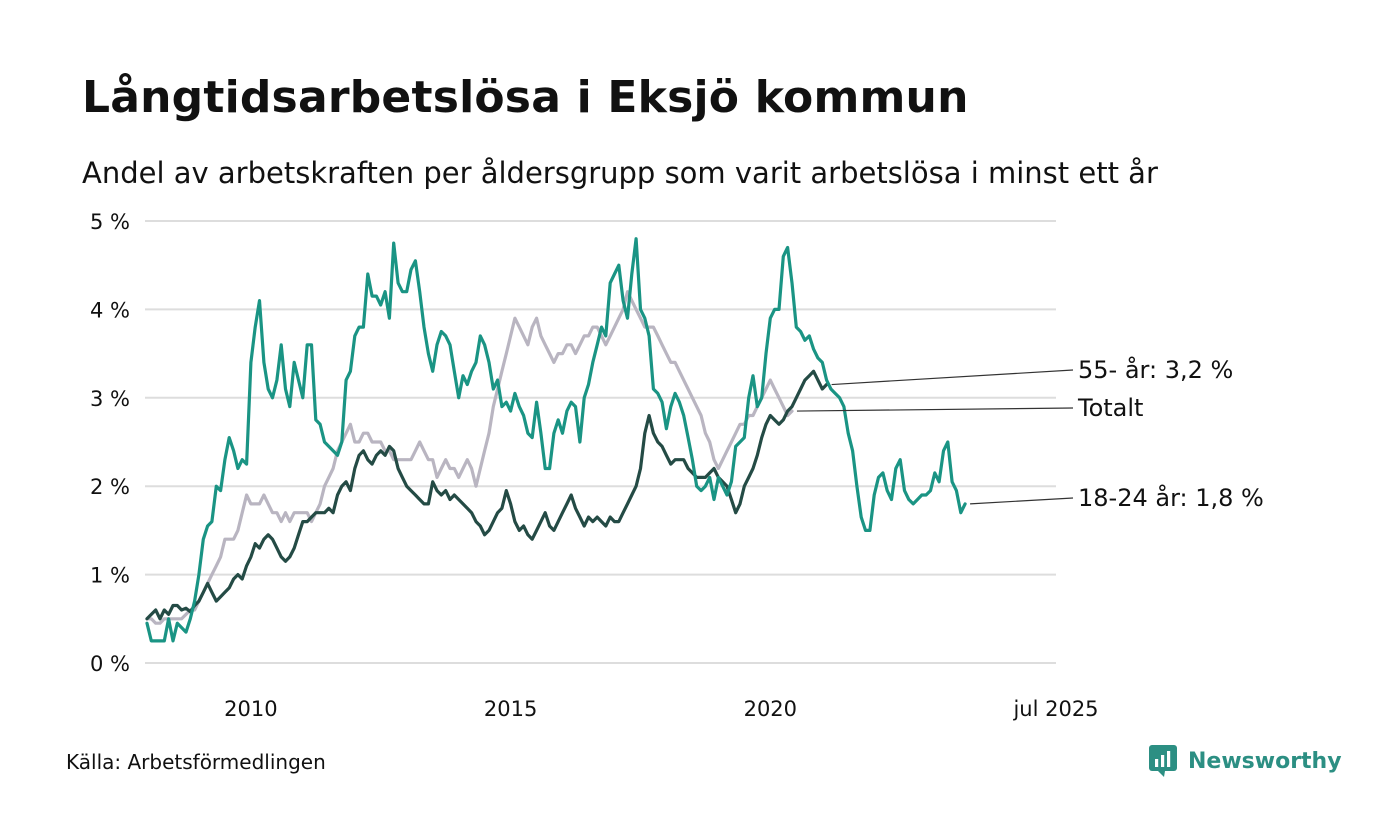  Describe the element at coordinates (525, 97) in the screenshot. I see `chart-title: Långtidsarbetslösa i Eksjö kommun` at that location.